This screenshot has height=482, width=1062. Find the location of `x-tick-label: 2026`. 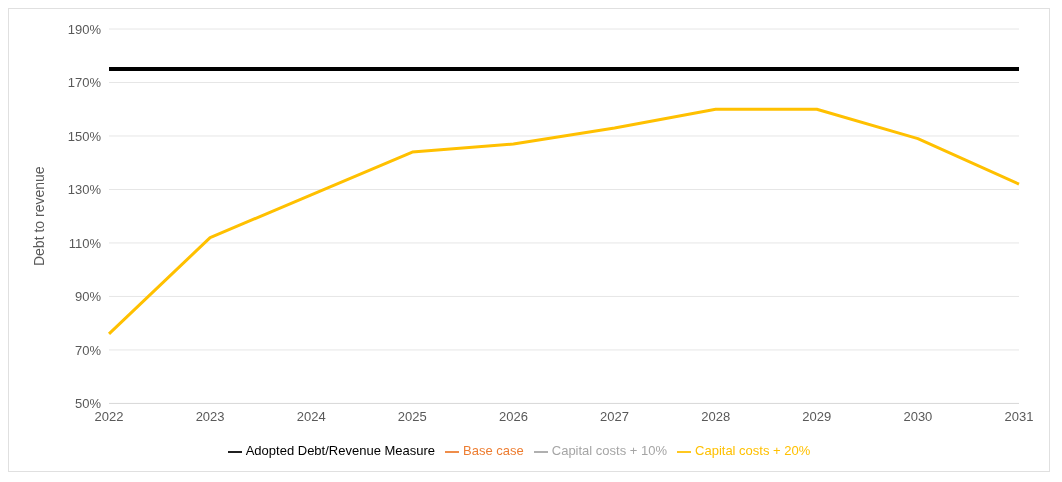

x-tick-label: 2026 is located at coordinates (513, 416).